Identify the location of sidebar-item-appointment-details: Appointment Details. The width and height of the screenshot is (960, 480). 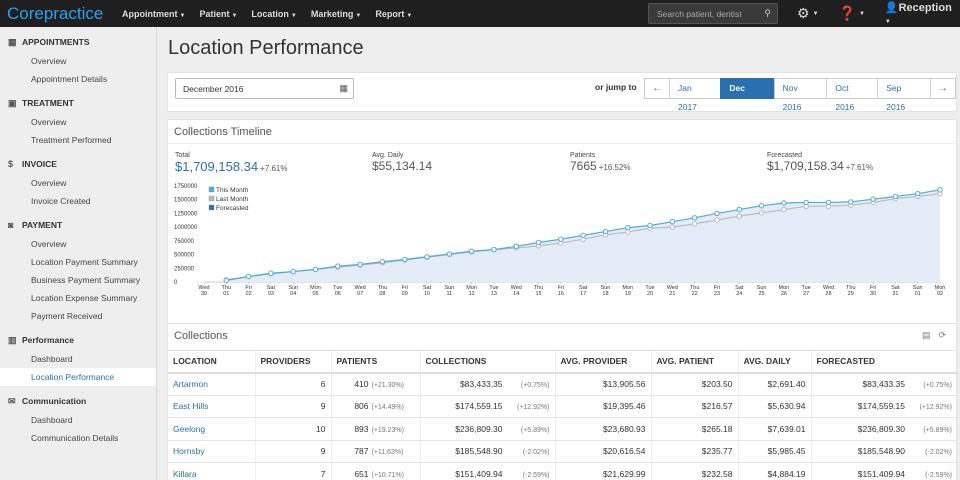
(69, 79).